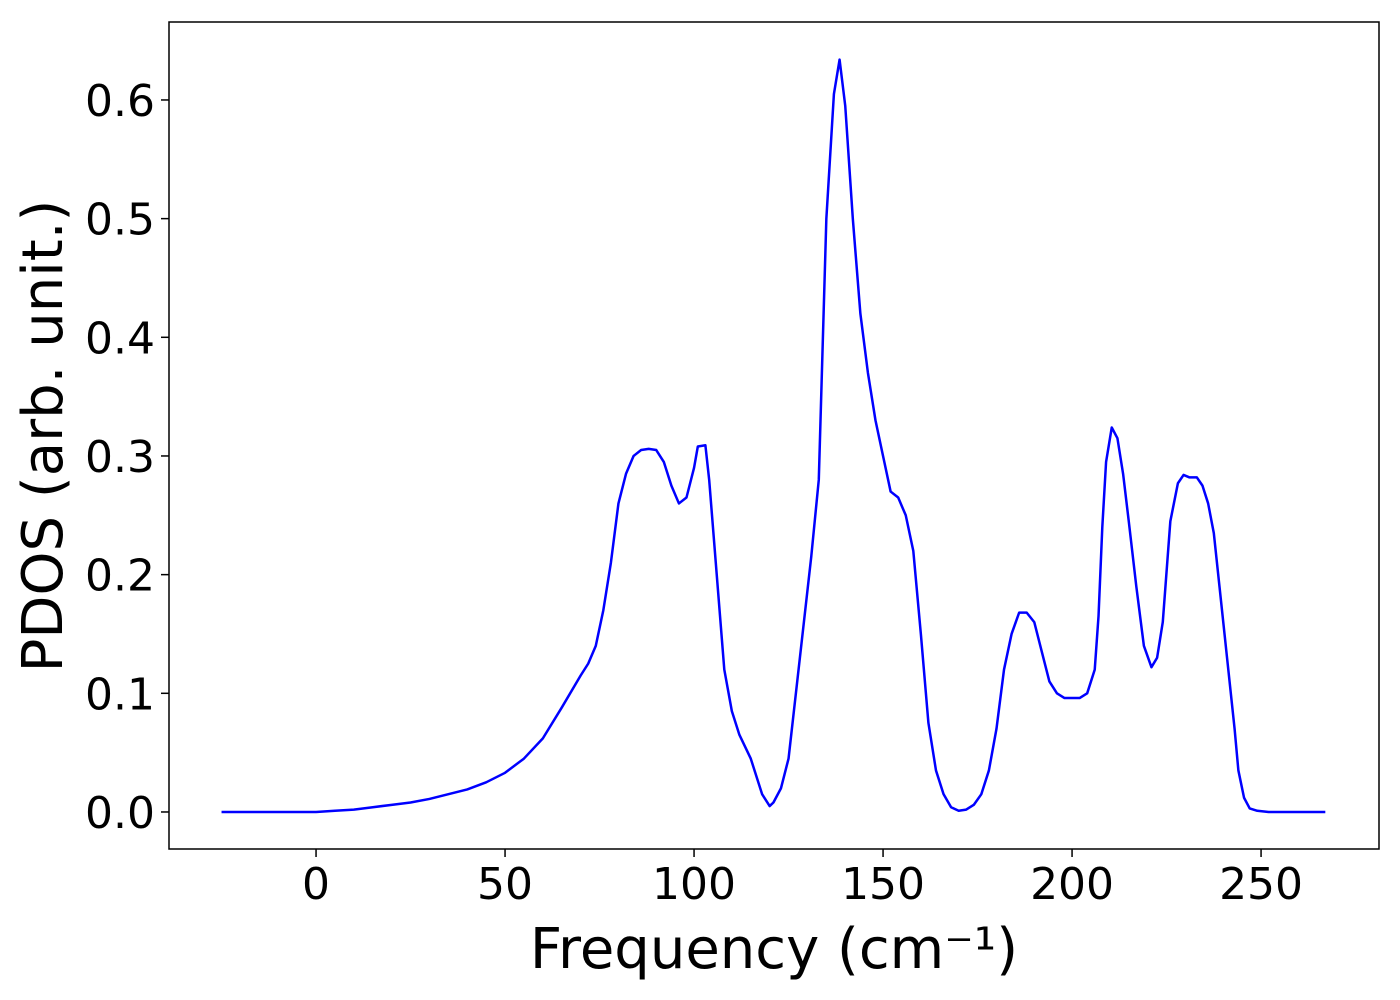 This screenshot has width=1400, height=1000. Describe the element at coordinates (694, 884) in the screenshot. I see `x-tick-label: 100` at that location.